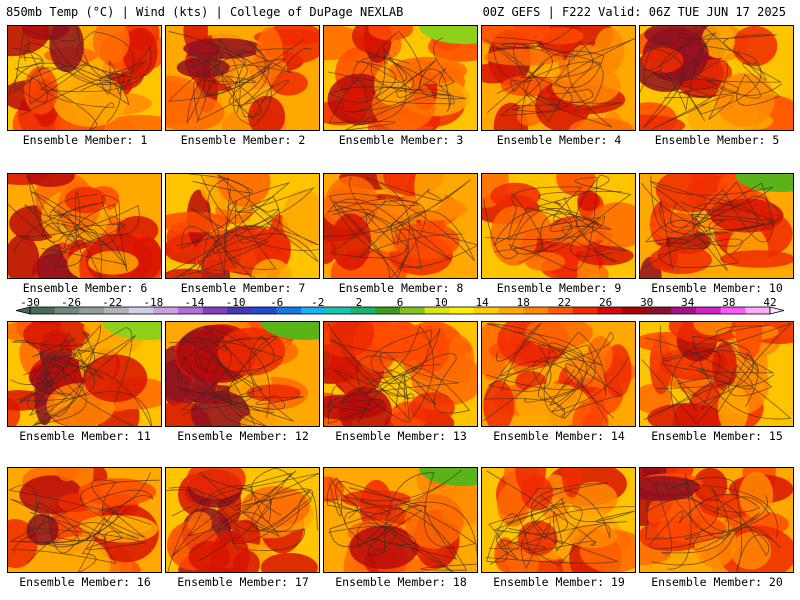 This screenshot has height=600, width=800. What do you see at coordinates (440, 302) in the screenshot?
I see `colorbar-tick-label: 10` at bounding box center [440, 302].